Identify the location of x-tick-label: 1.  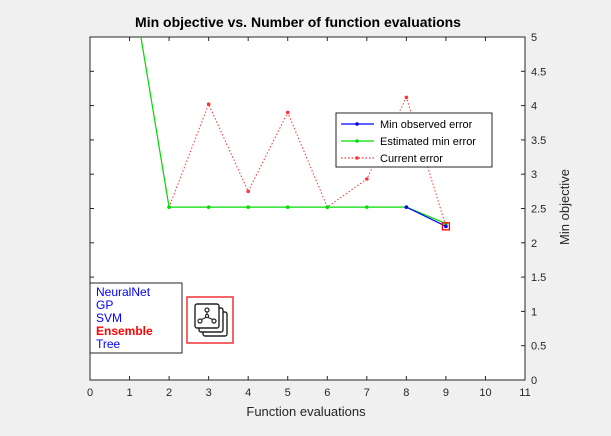
(129, 393).